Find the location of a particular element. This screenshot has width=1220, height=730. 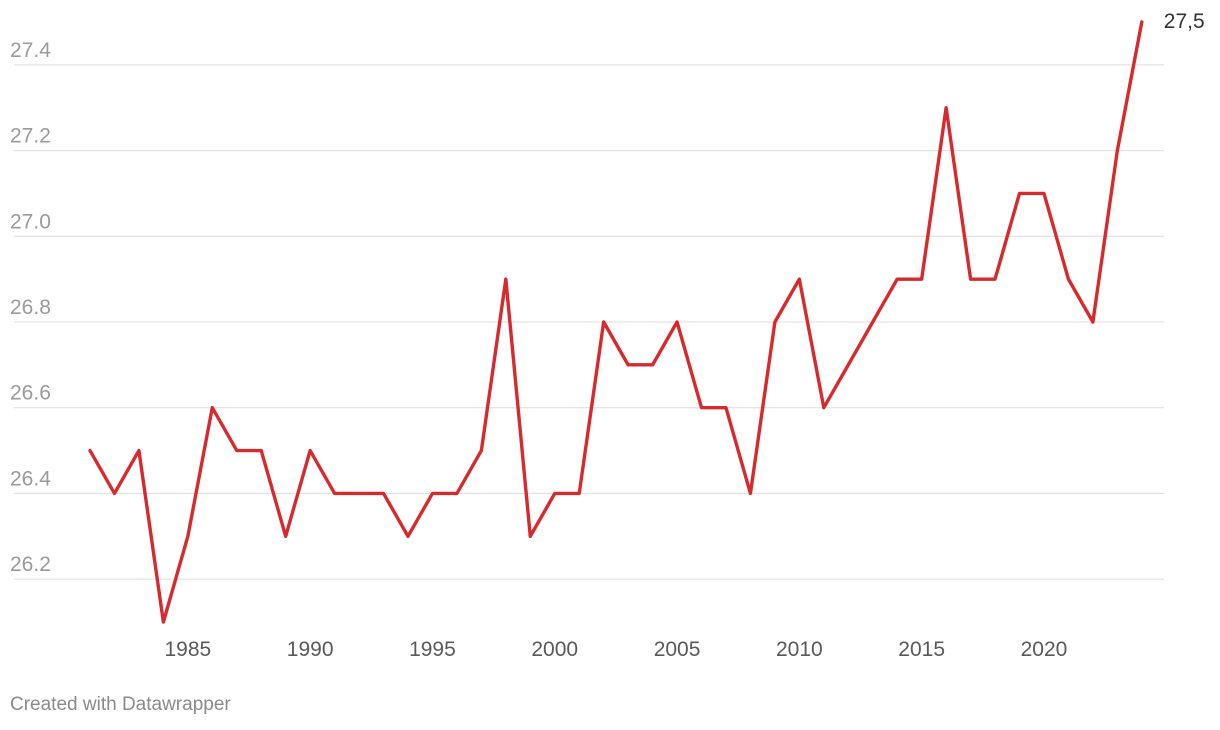

x-tick-label: 1995 is located at coordinates (432, 649).